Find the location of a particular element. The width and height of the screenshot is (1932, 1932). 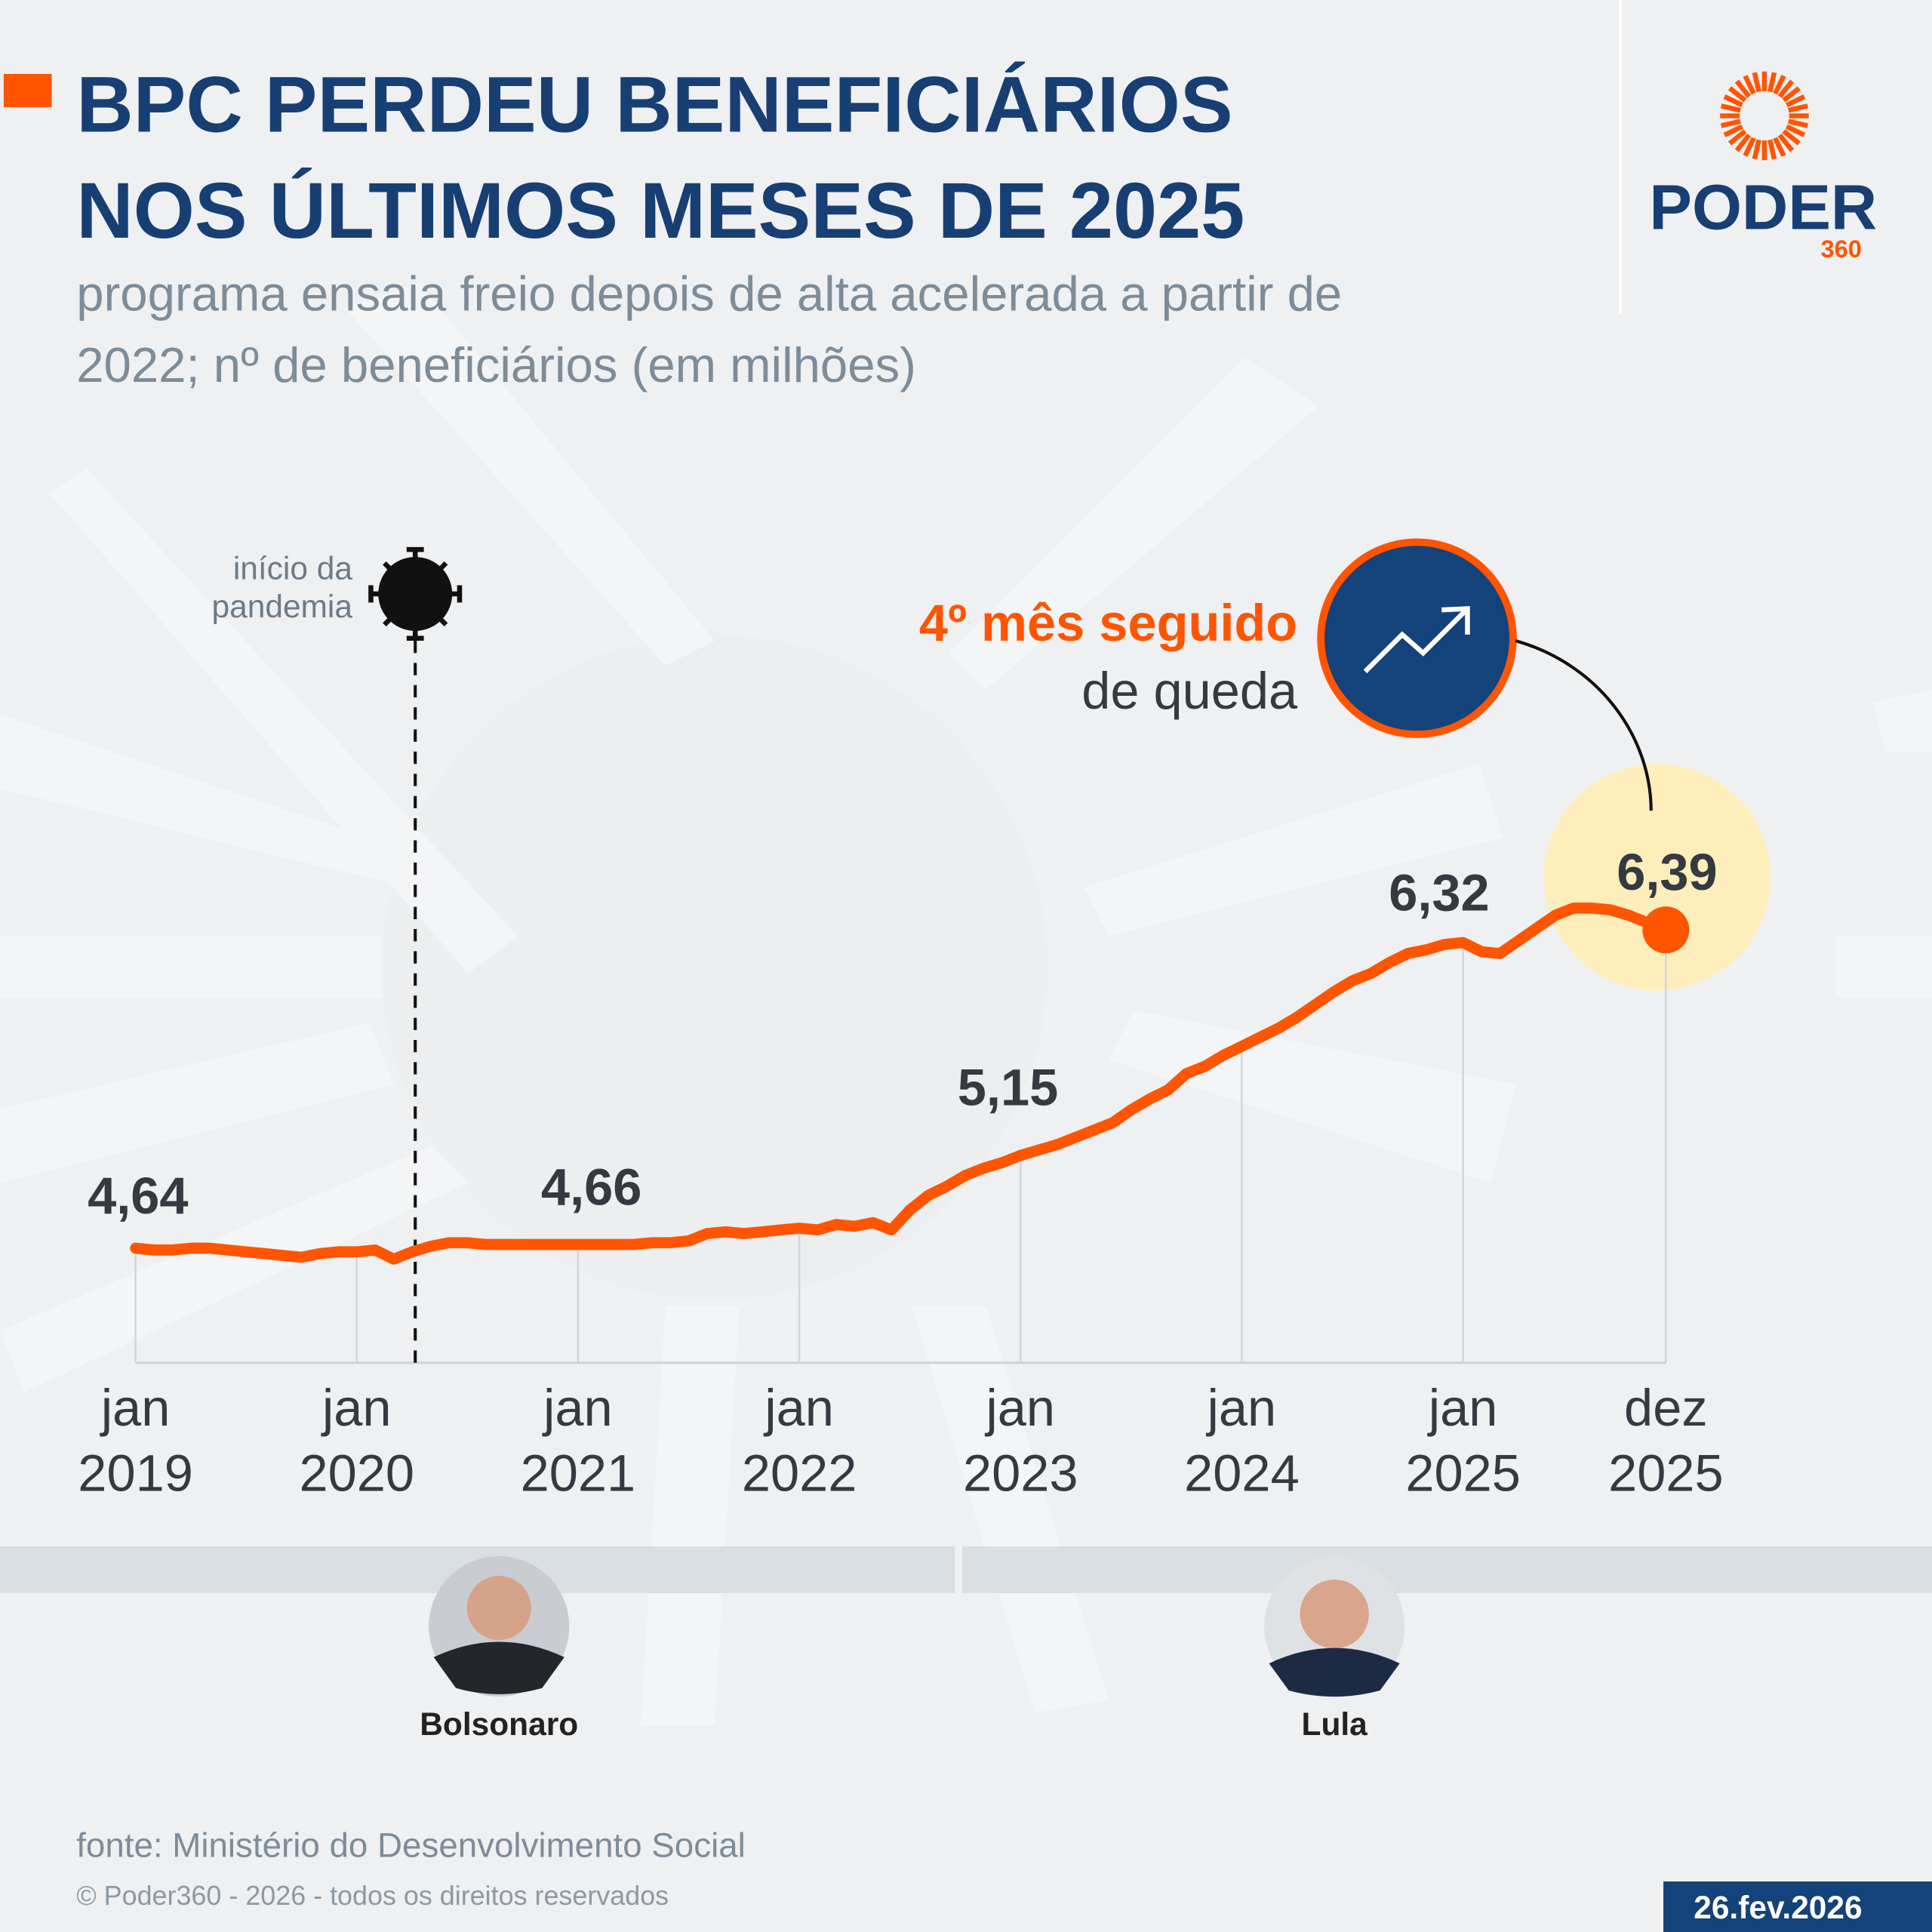

highlight-bubble is located at coordinates (1657, 877).